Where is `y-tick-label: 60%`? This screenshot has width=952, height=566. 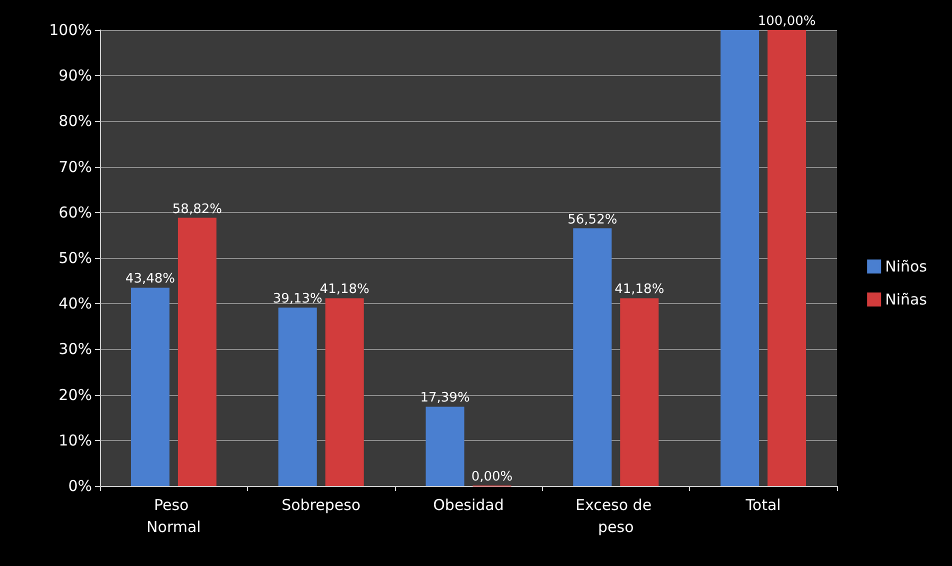 y-tick-label: 60% is located at coordinates (75, 212).